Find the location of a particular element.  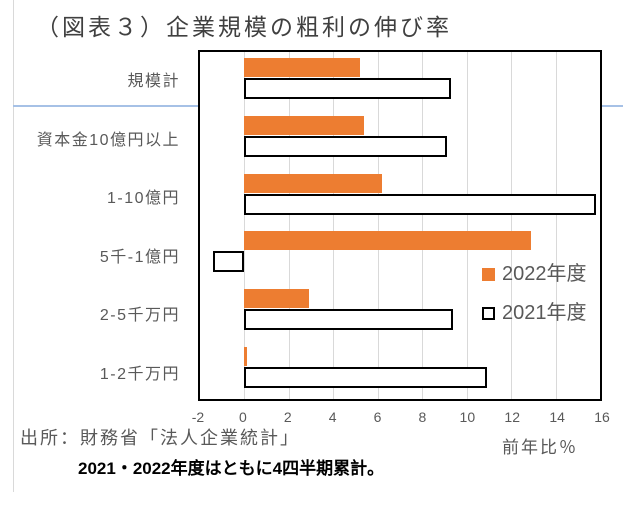

chart-legend: 2022年度 2021年度 is located at coordinates (534, 294).